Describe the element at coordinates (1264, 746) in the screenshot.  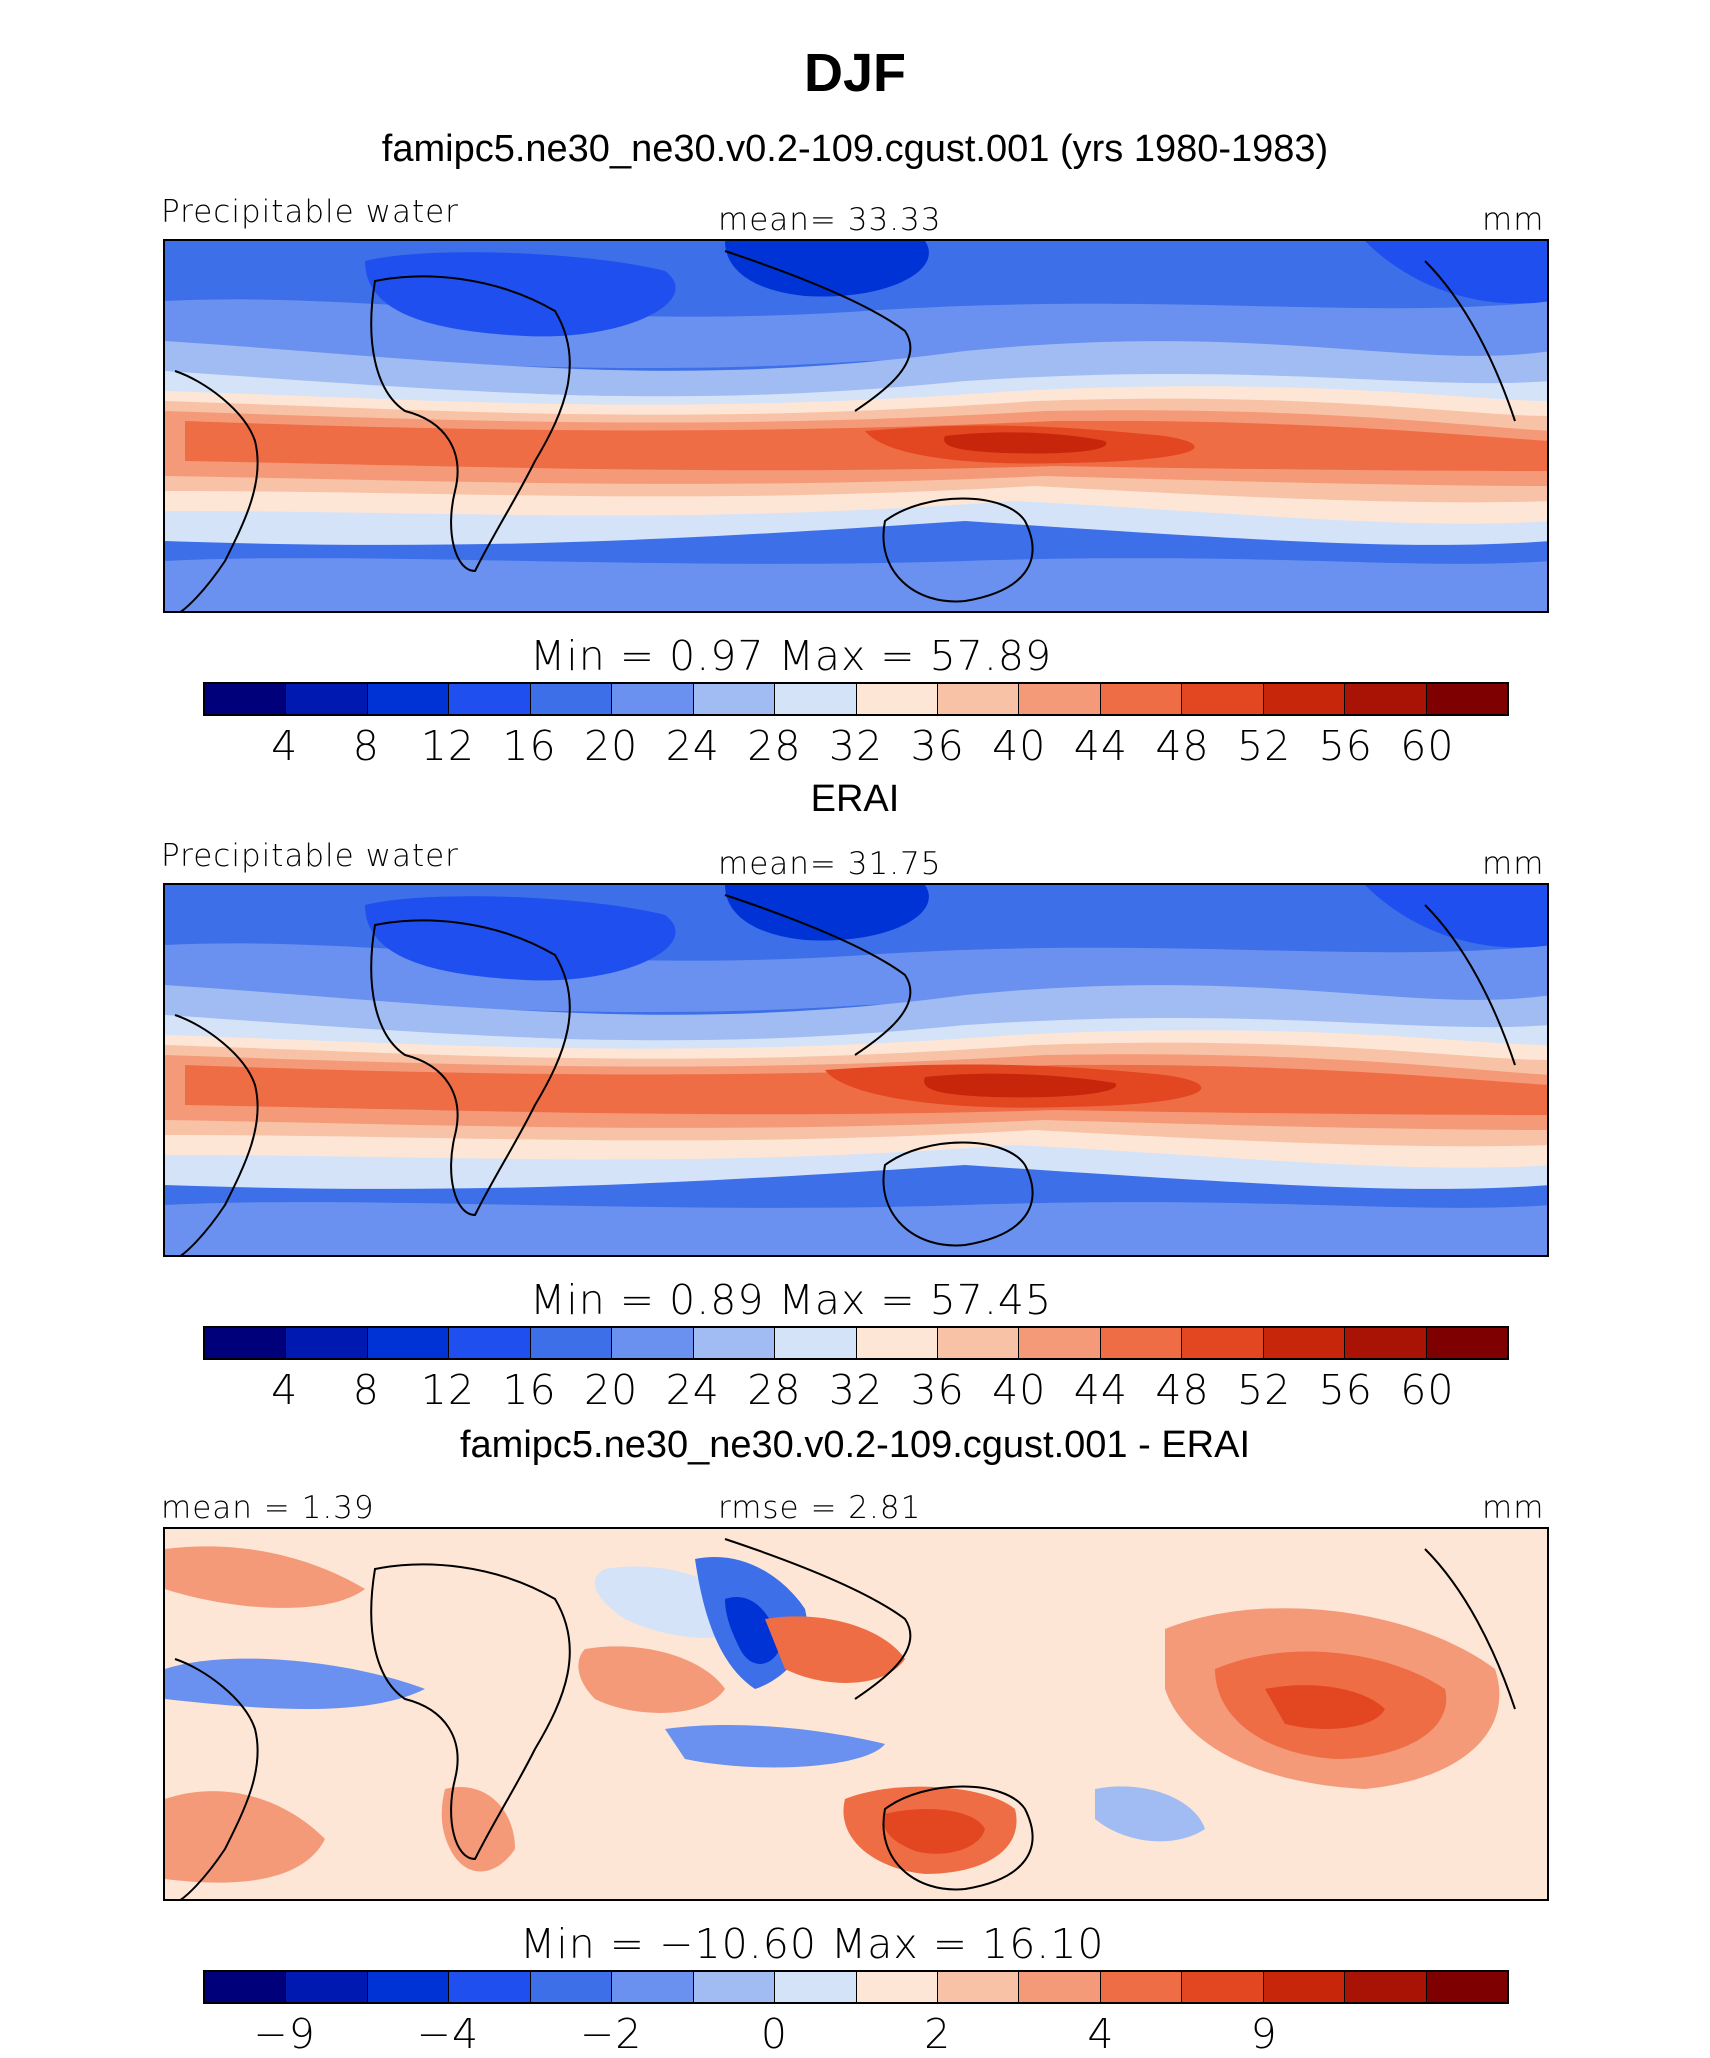
I see `colorbar-tick-label: 52` at that location.